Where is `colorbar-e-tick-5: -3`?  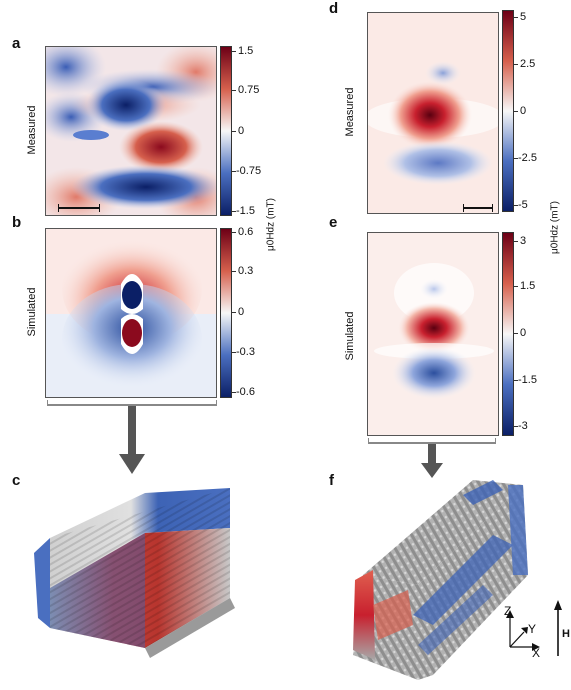
colorbar-e-tick-5: -3 is located at coordinates (523, 426).